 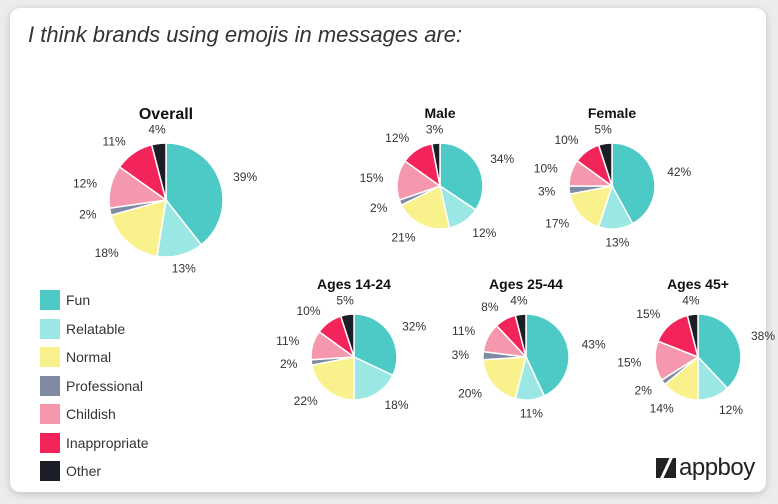 I want to click on pie-data-label: 39%, so click(x=245, y=177).